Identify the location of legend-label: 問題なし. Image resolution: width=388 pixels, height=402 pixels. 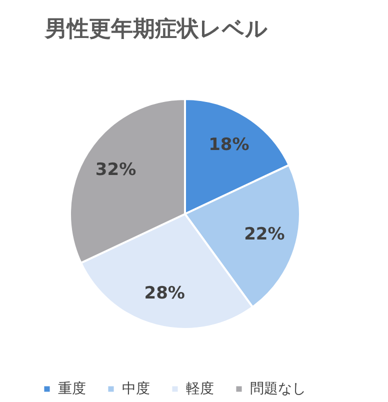
(278, 389).